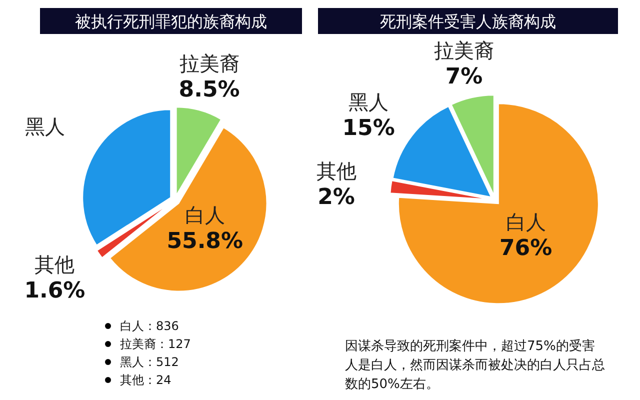 The width and height of the screenshot is (640, 400). What do you see at coordinates (146, 380) in the screenshot?
I see `text: 其他：24` at bounding box center [146, 380].